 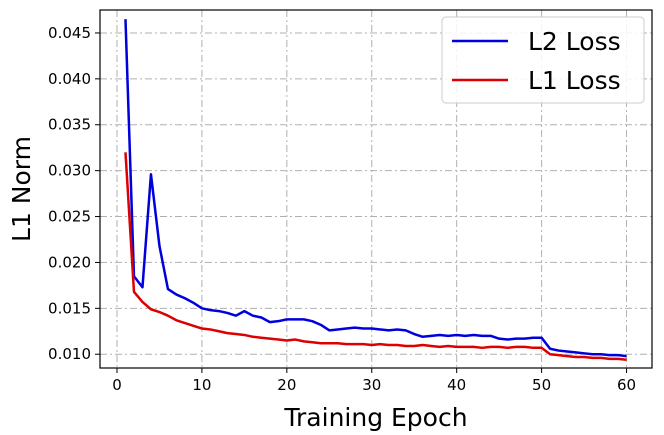 I want to click on legend-label-1: L2 Loss, so click(x=574, y=41).